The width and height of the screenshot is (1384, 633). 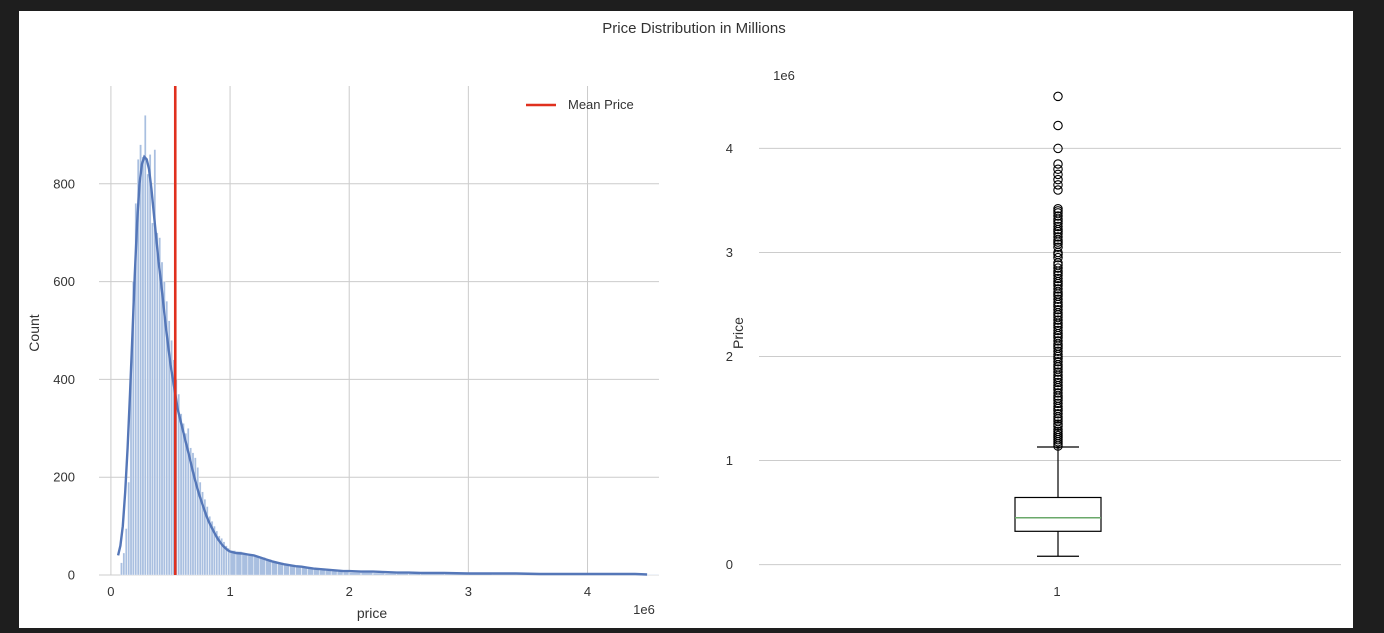 What do you see at coordinates (64, 477) in the screenshot?
I see `histogram-y-tick-label: 200` at bounding box center [64, 477].